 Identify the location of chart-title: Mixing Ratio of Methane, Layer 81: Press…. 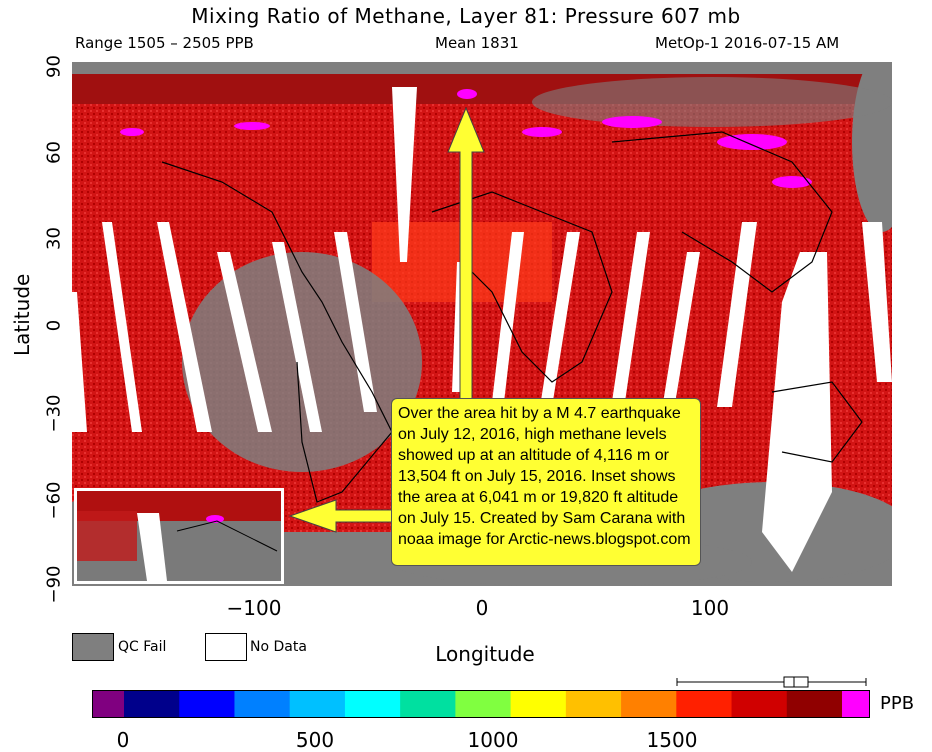
(466, 16).